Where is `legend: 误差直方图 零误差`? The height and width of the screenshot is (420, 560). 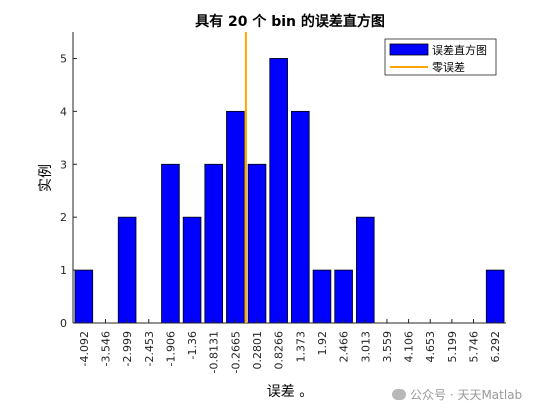
legend: 误差直方图 零误差 is located at coordinates (440, 57).